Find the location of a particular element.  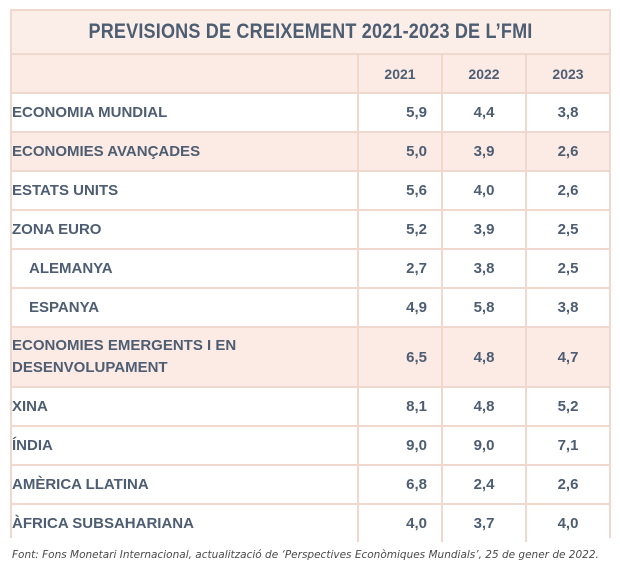

header-year-2021: 2021 is located at coordinates (401, 72).